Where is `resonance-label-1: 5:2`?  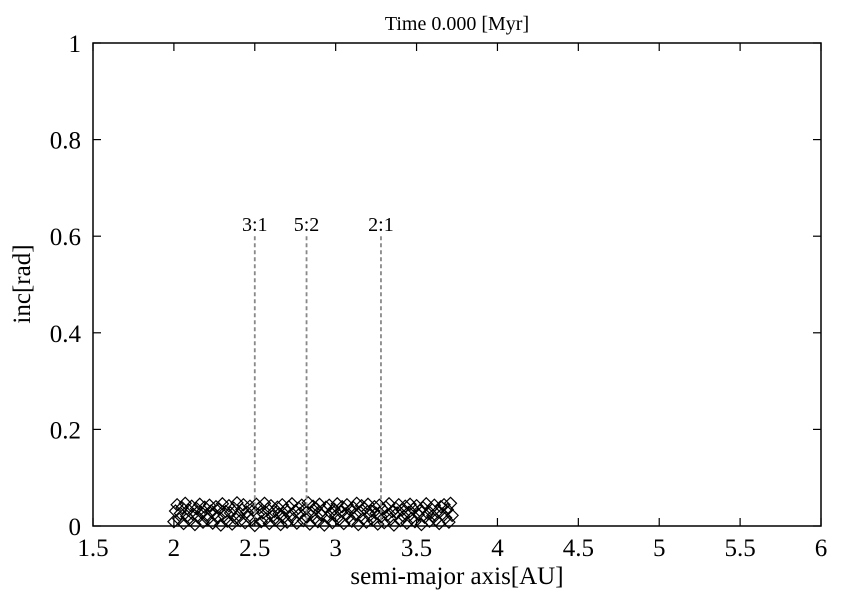 resonance-label-1: 5:2 is located at coordinates (307, 225).